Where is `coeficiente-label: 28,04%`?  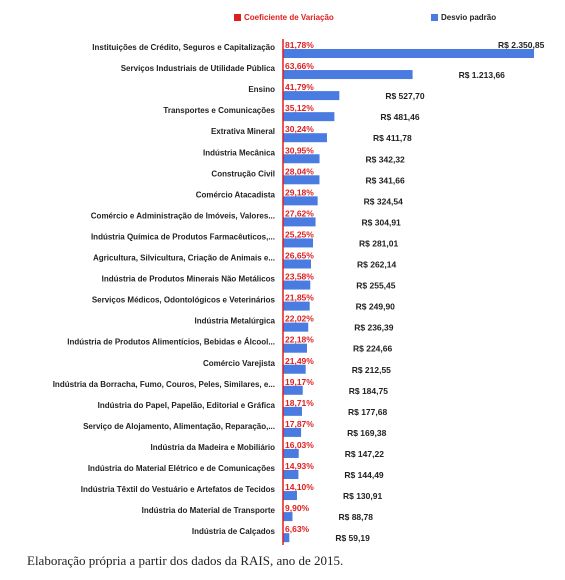 coeficiente-label: 28,04% is located at coordinates (299, 171).